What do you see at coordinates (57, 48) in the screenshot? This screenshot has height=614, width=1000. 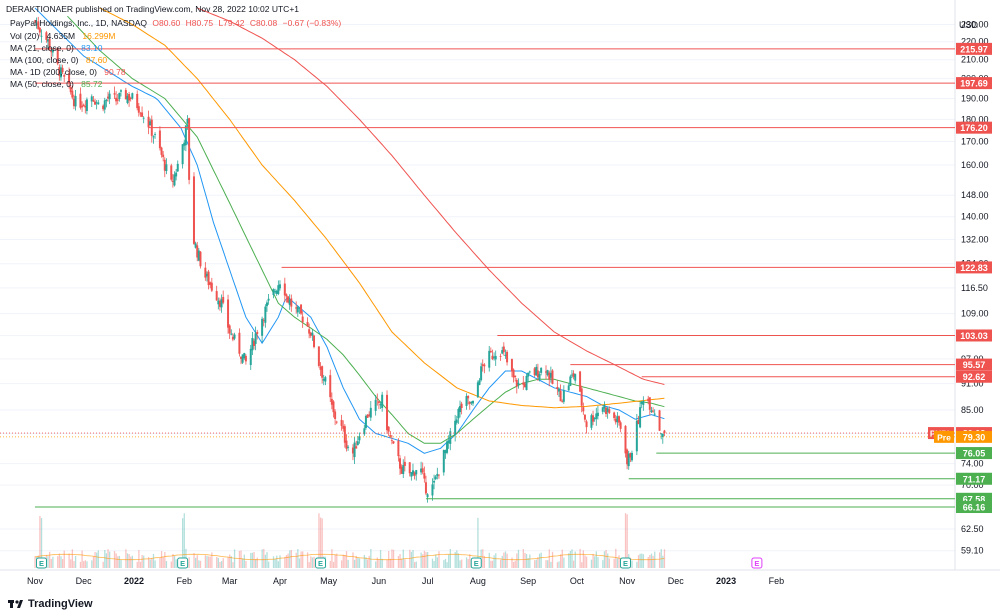 I see `legend-ma21: MA (21, close, 0) 83.10` at bounding box center [57, 48].